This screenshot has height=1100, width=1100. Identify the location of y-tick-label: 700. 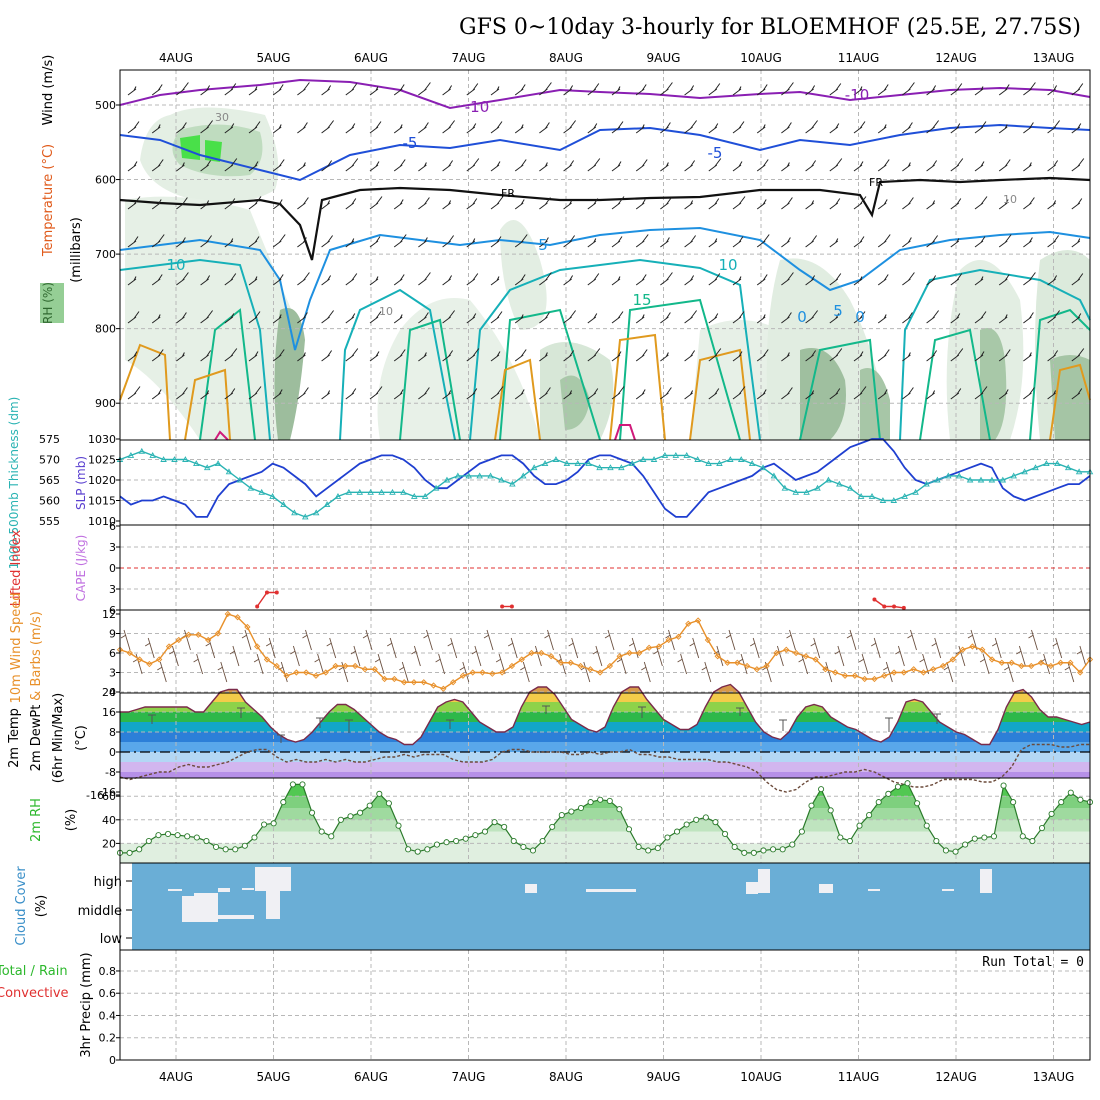
(105, 254).